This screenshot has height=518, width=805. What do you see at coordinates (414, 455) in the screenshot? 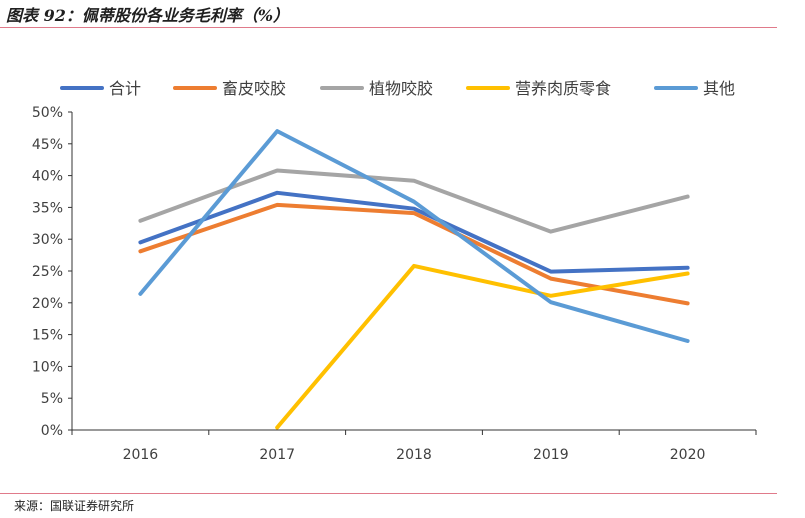
I see `x-tick-label: 2018` at bounding box center [414, 455].